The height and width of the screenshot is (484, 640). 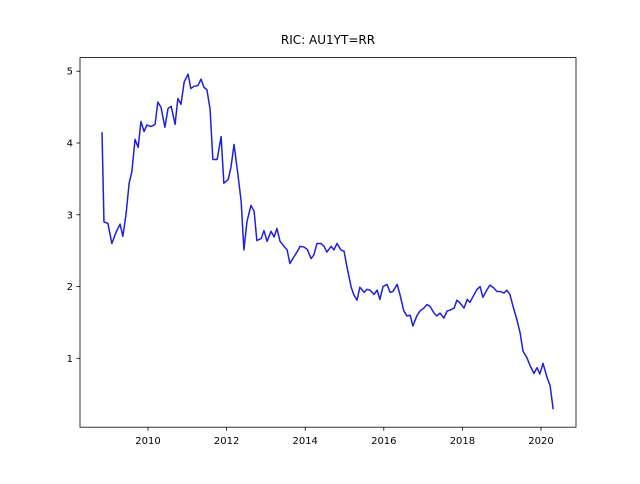 What do you see at coordinates (540, 441) in the screenshot?
I see `x-tick-label: 2020` at bounding box center [540, 441].